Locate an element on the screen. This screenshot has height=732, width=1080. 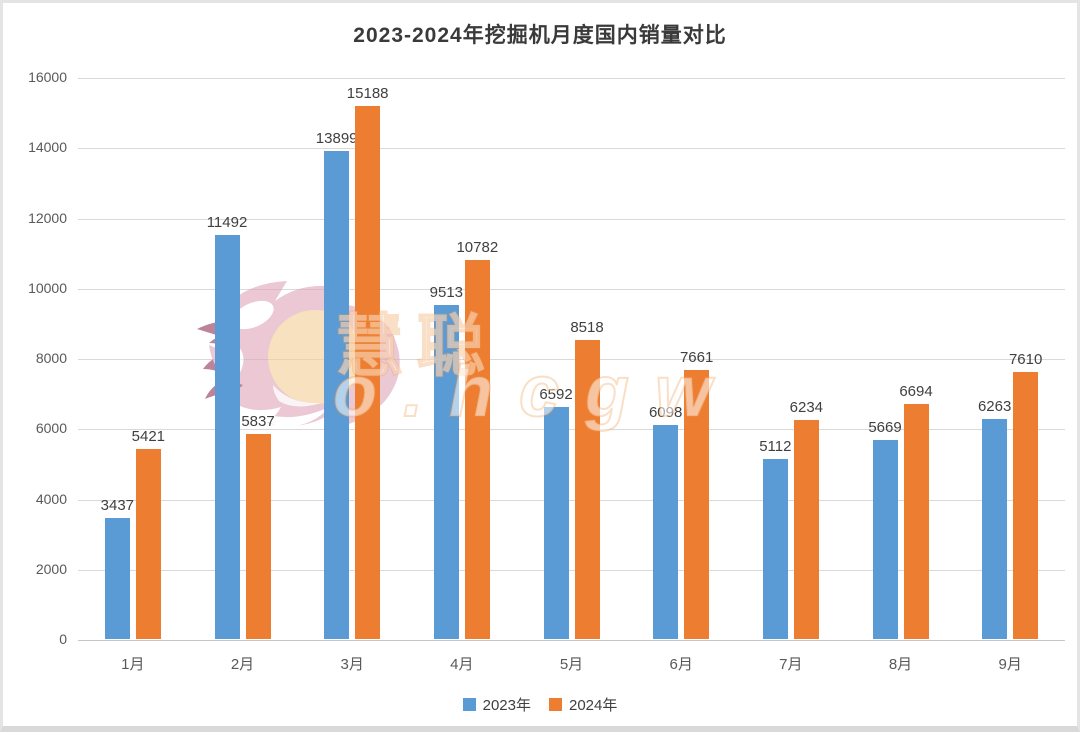
legend-label: 2023年 is located at coordinates (506, 705).